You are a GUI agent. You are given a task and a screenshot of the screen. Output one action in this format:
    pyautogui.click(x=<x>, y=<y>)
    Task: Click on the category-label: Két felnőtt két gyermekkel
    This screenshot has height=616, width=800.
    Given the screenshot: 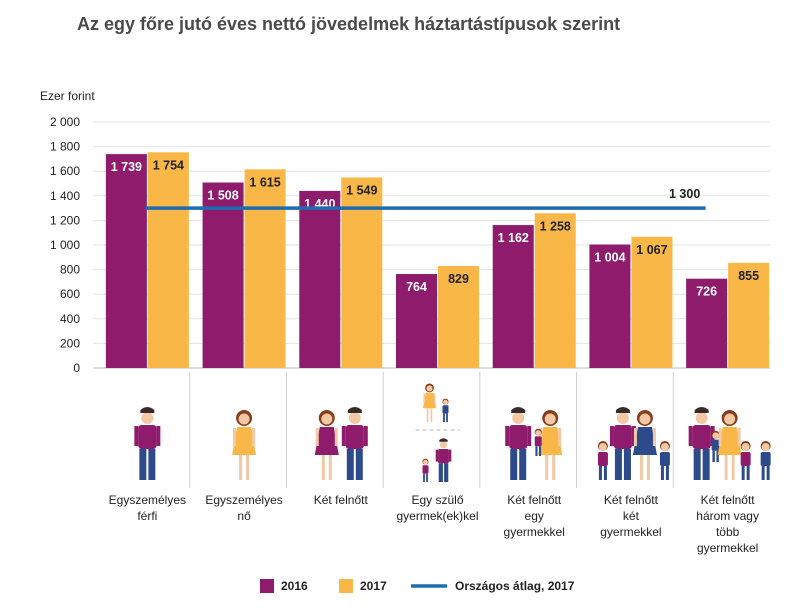 What is the action you would take?
    pyautogui.click(x=630, y=516)
    